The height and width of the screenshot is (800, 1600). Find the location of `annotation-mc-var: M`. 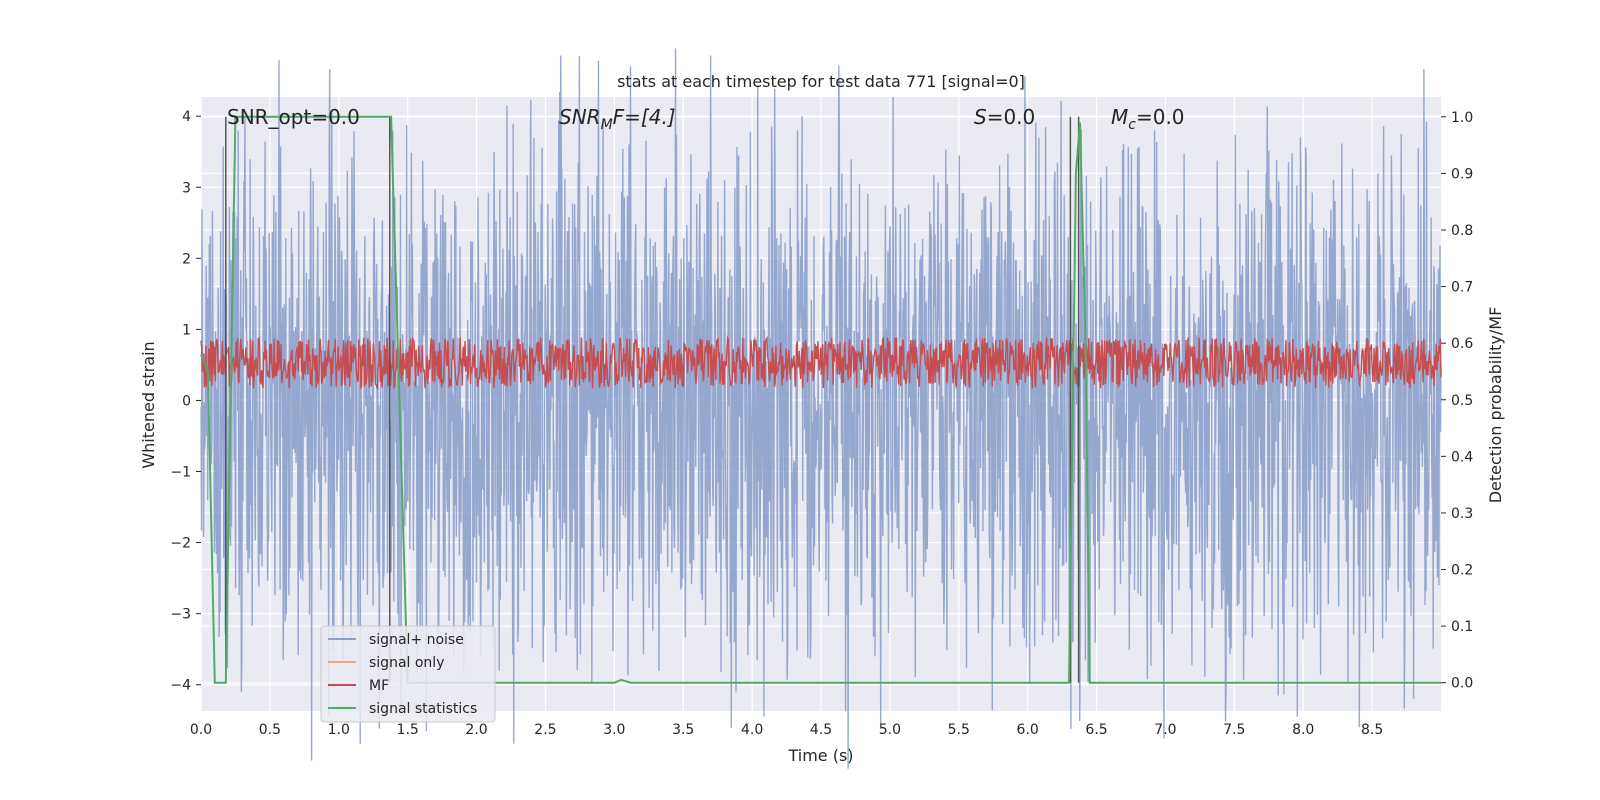

annotation-mc-var: M is located at coordinates (1119, 117).